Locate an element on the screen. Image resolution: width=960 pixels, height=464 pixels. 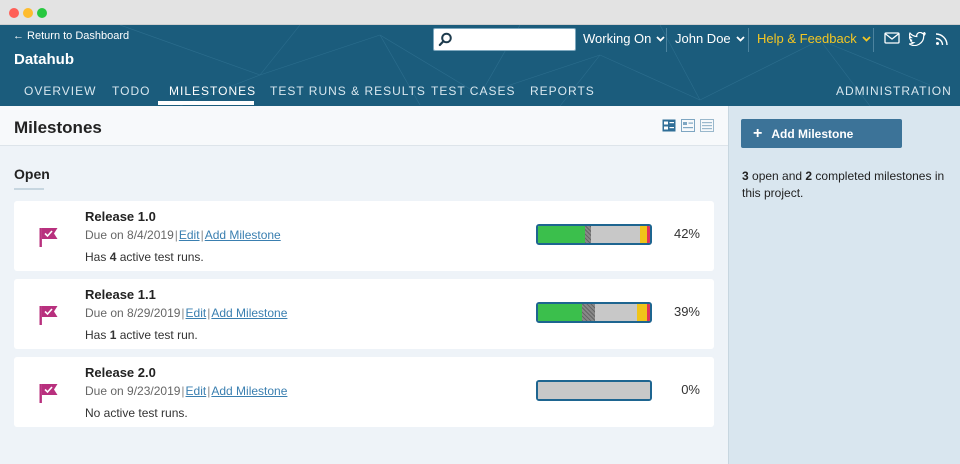
milestone-due-date: Due on 8/4/2019 is located at coordinates (129, 235).